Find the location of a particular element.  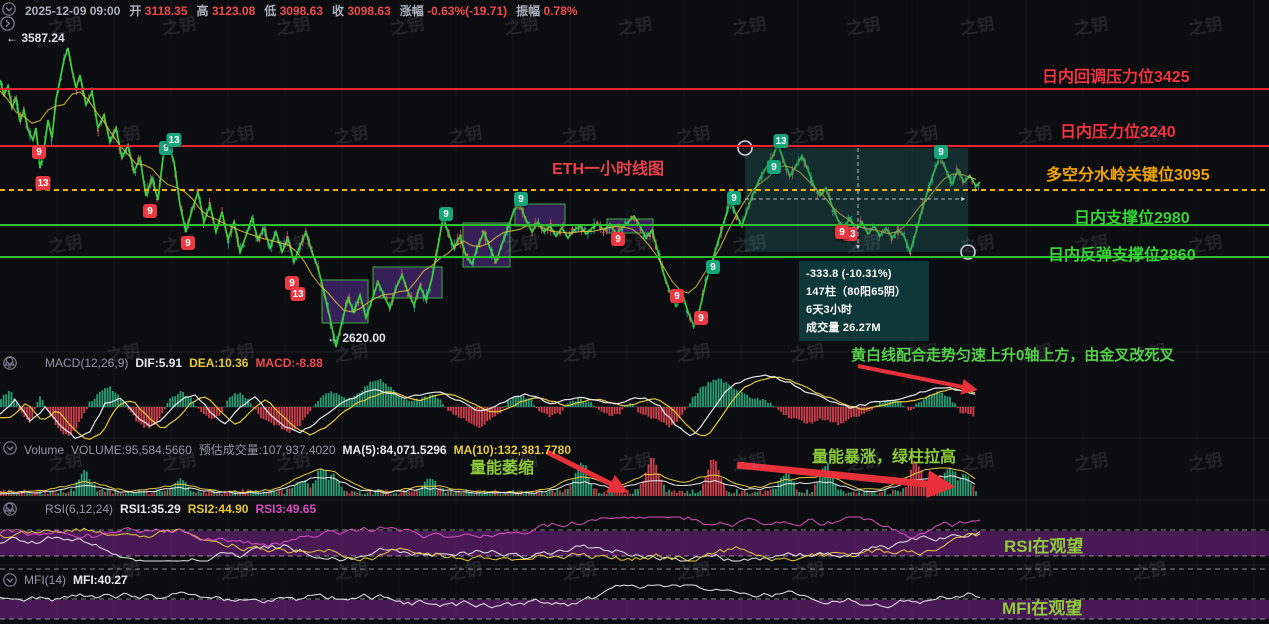

measure-duration: 6天3小时 is located at coordinates (829, 310).